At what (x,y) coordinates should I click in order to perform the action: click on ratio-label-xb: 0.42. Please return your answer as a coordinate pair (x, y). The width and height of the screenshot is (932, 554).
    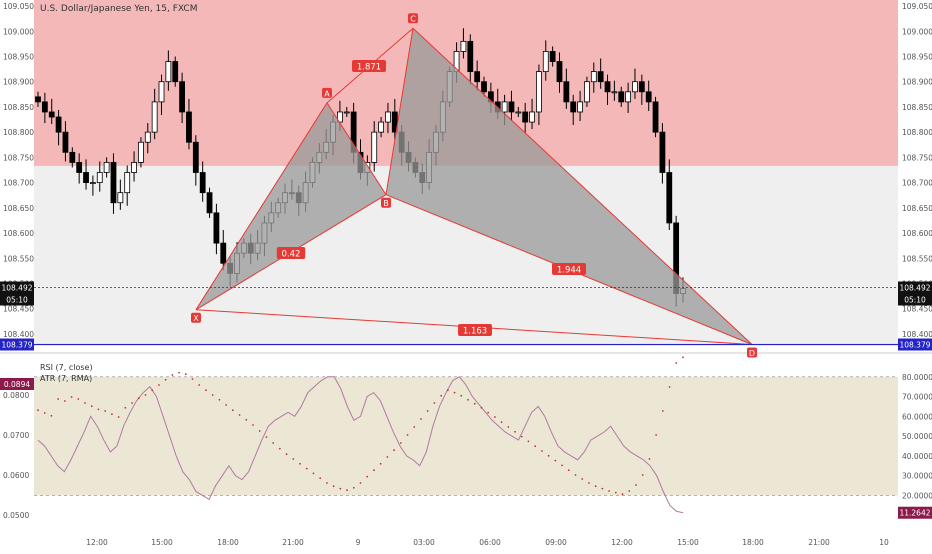
    Looking at the image, I should click on (291, 255).